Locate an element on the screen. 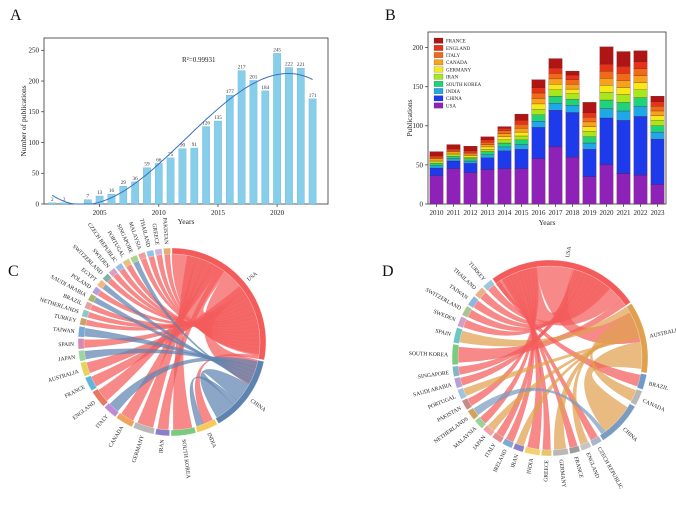  chord-c-country-label: PAKISTAN is located at coordinates (164, 230).